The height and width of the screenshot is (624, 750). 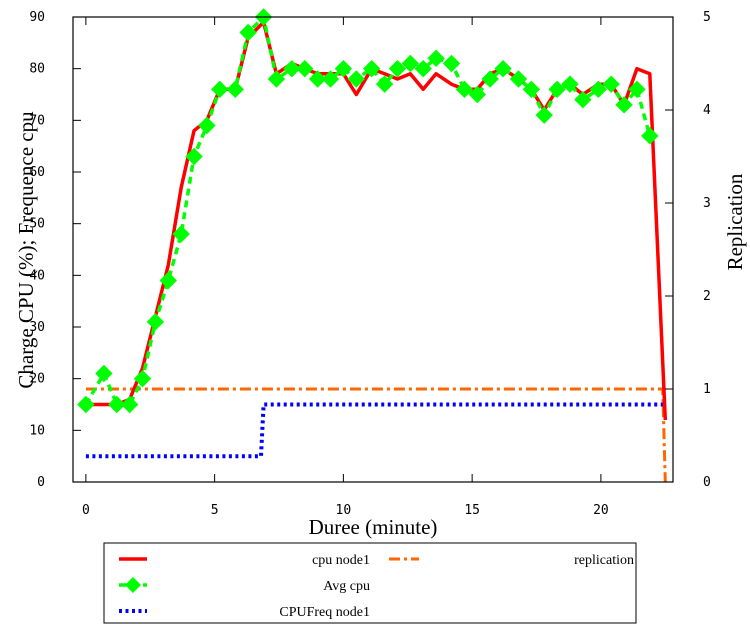 I want to click on y-axis-label: Charge CPU (%); Frequence cpu, so click(x=26, y=250).